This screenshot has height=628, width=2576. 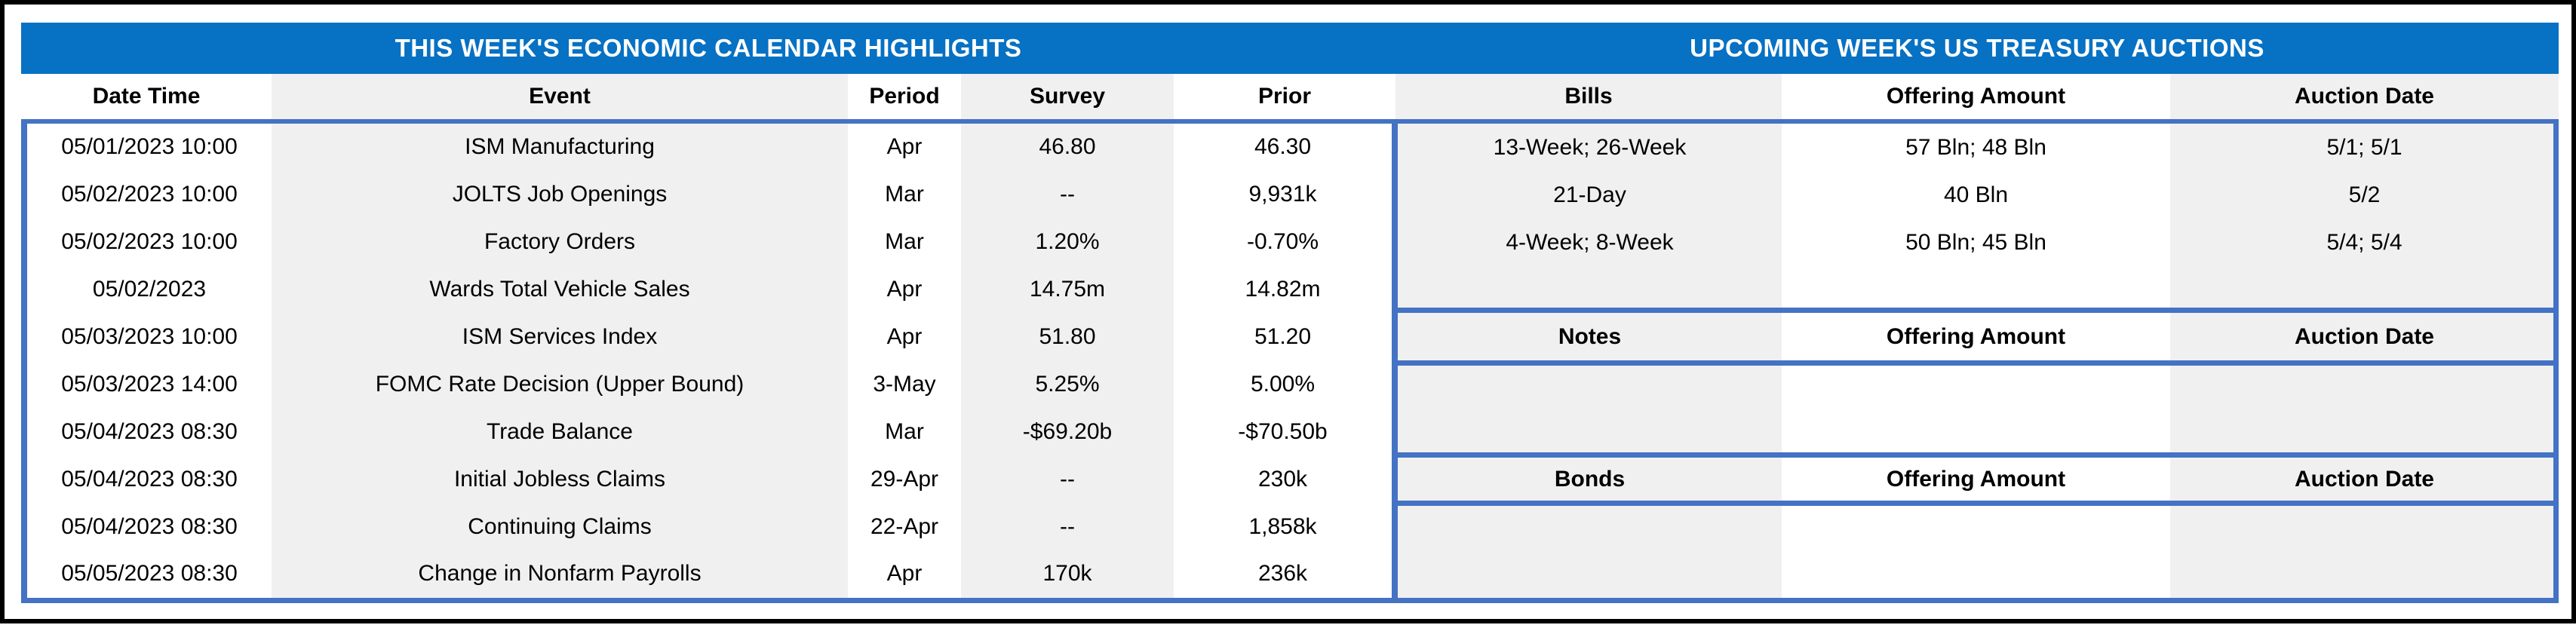 What do you see at coordinates (1590, 336) in the screenshot?
I see `section-header-notes: Notes` at bounding box center [1590, 336].